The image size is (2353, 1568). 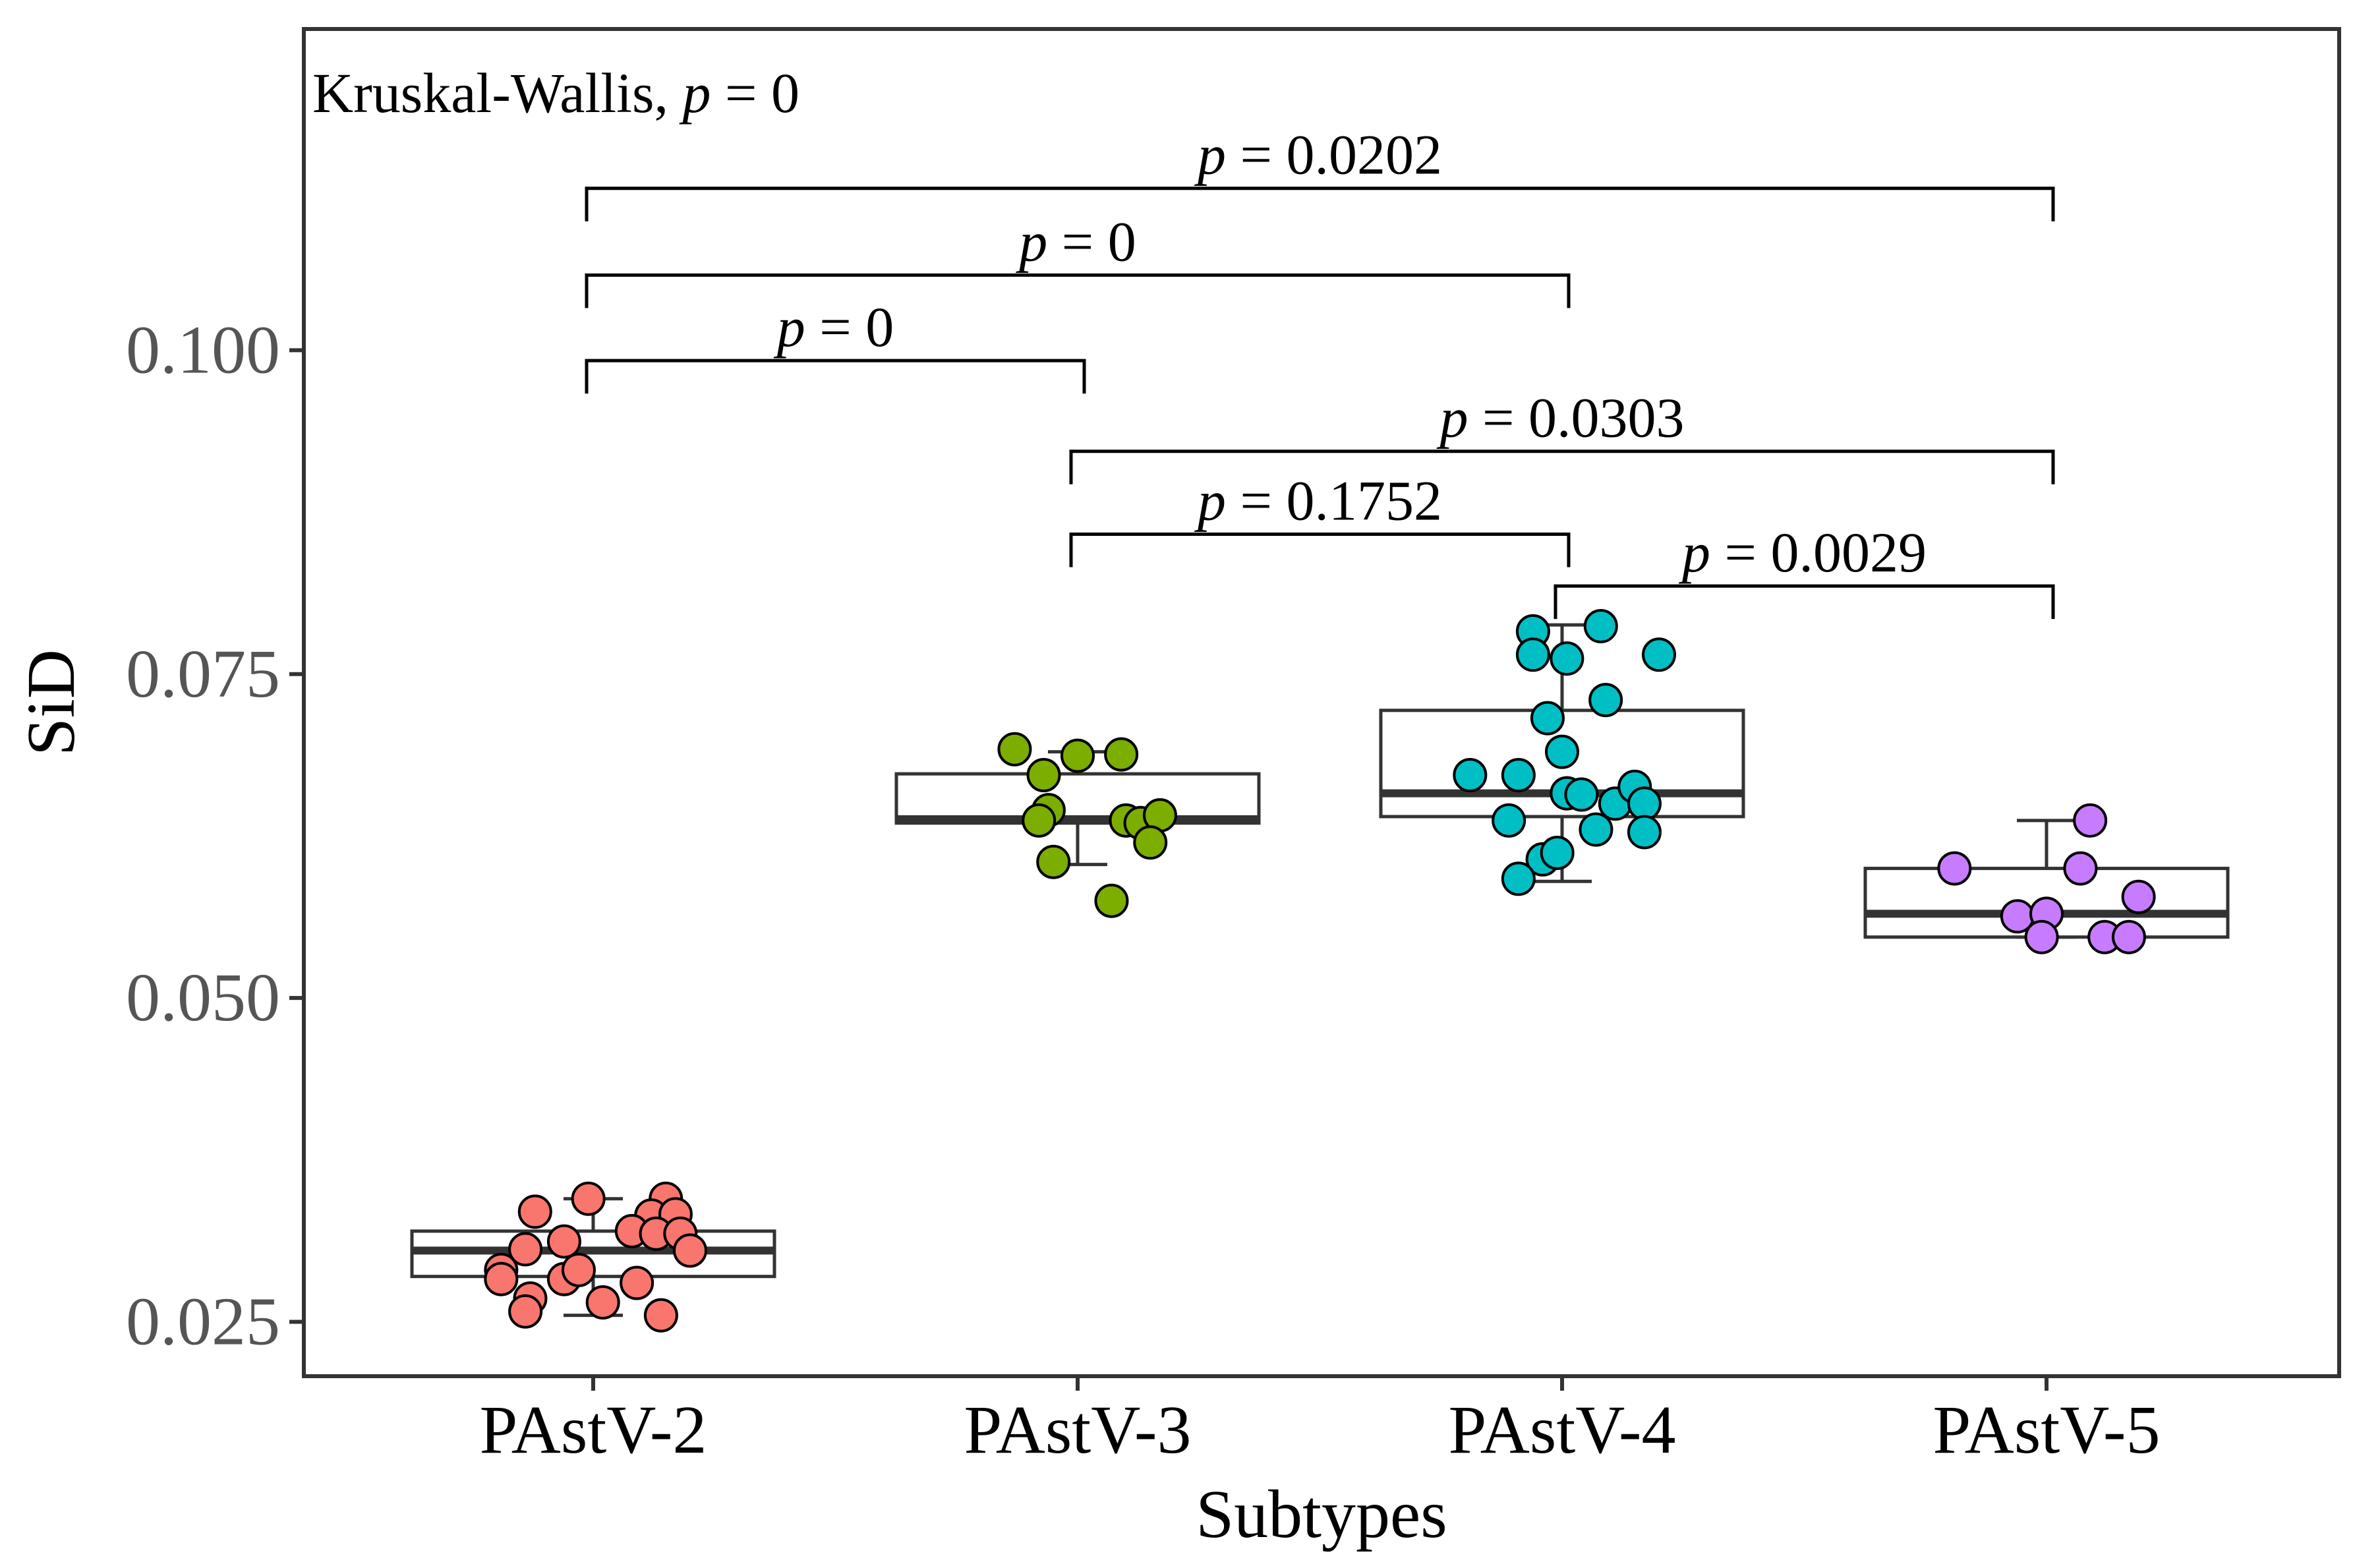 I want to click on global-test-prefix: Kruskal-Wallis,, so click(x=497, y=93).